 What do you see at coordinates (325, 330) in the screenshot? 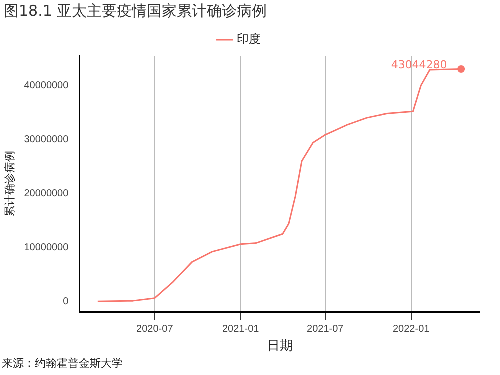
I see `x-tick-label: 2021-07` at bounding box center [325, 330].